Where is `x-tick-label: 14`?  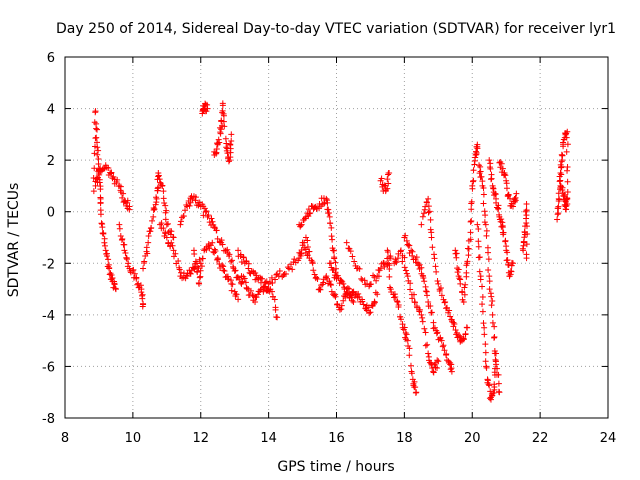
x-tick-label: 14 is located at coordinates (268, 438).